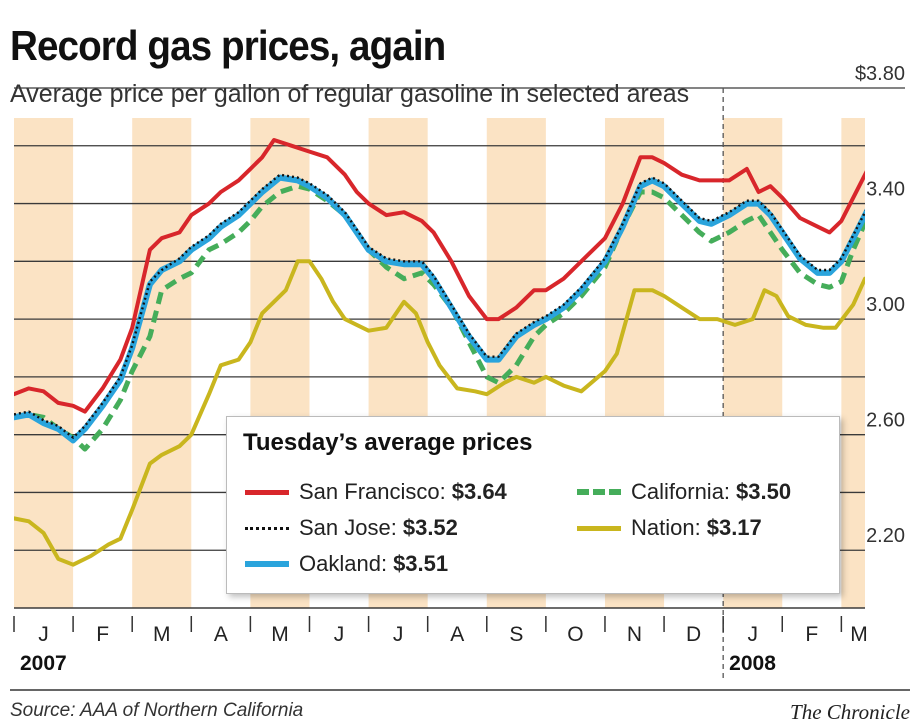 The height and width of the screenshot is (726, 920). Describe the element at coordinates (850, 712) in the screenshot. I see `publisher-credit: The Chronicle` at that location.